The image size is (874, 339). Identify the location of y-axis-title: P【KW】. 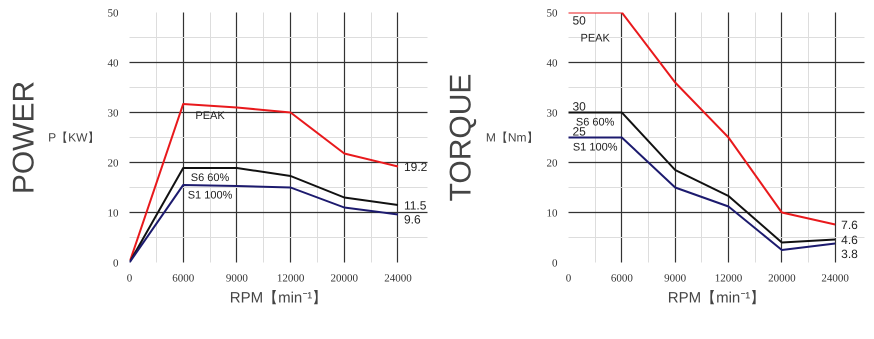
(74, 137).